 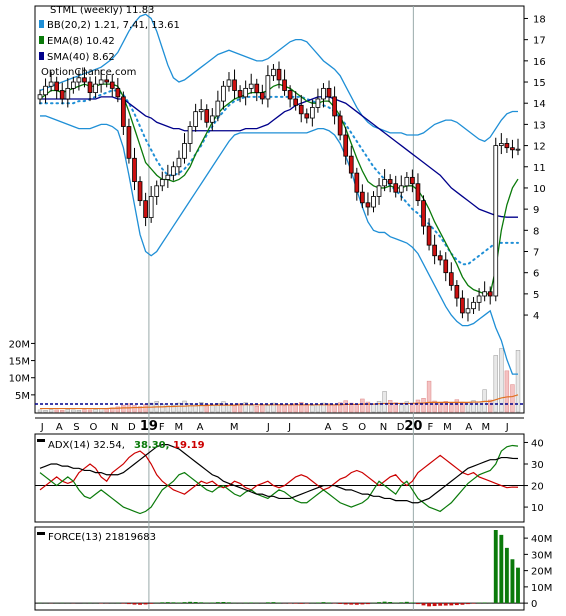 I want to click on adx-series, so click(x=279, y=479).